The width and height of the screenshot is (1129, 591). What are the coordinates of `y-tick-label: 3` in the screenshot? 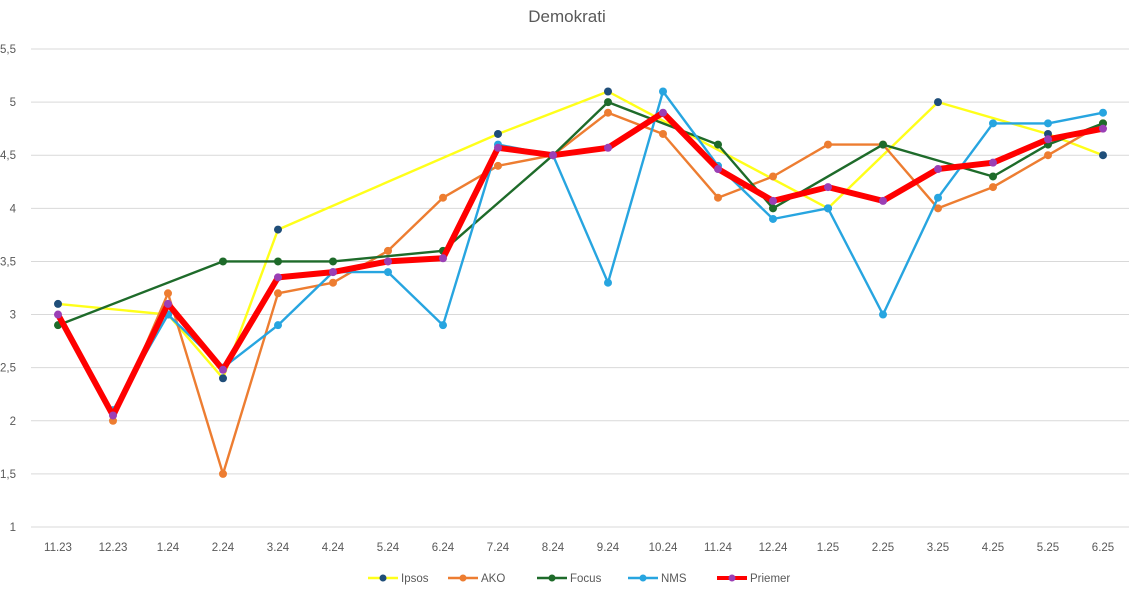 It's located at (13, 316).